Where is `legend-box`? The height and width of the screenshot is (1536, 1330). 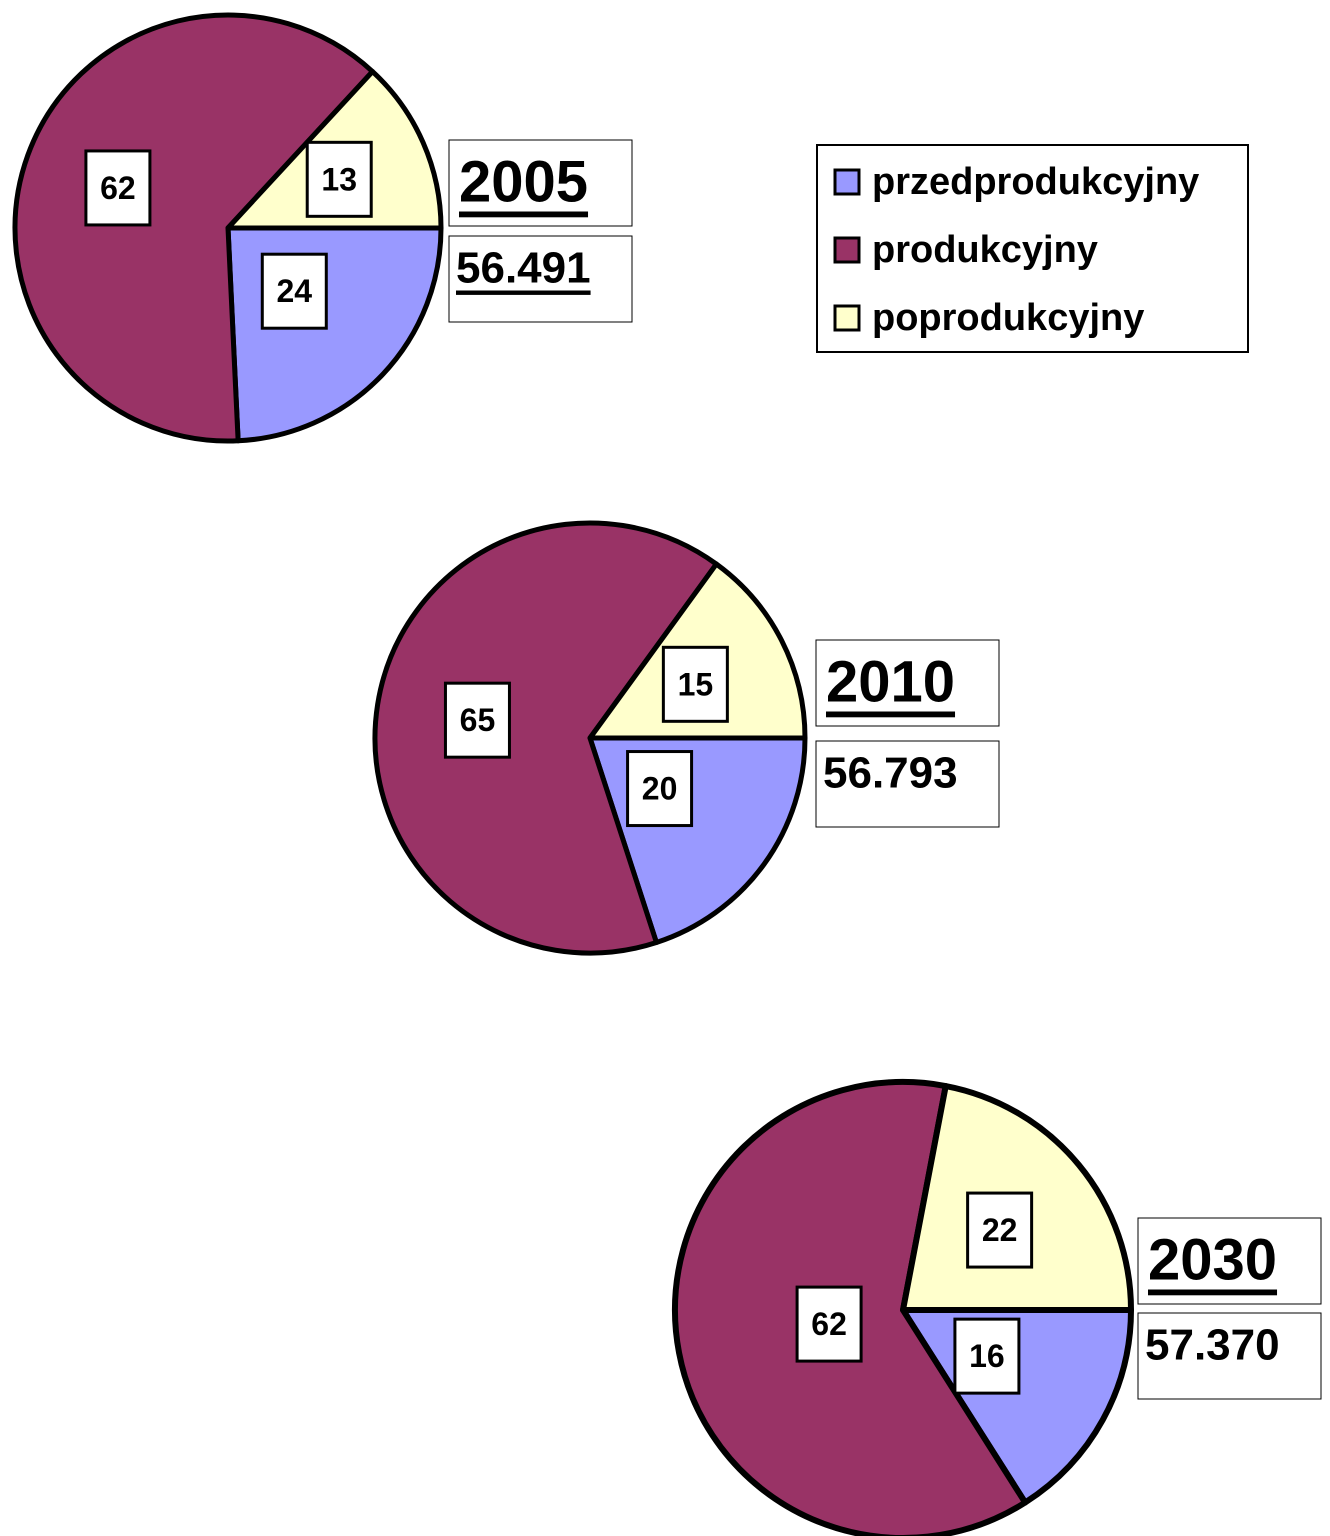
legend-box is located at coordinates (1032, 248).